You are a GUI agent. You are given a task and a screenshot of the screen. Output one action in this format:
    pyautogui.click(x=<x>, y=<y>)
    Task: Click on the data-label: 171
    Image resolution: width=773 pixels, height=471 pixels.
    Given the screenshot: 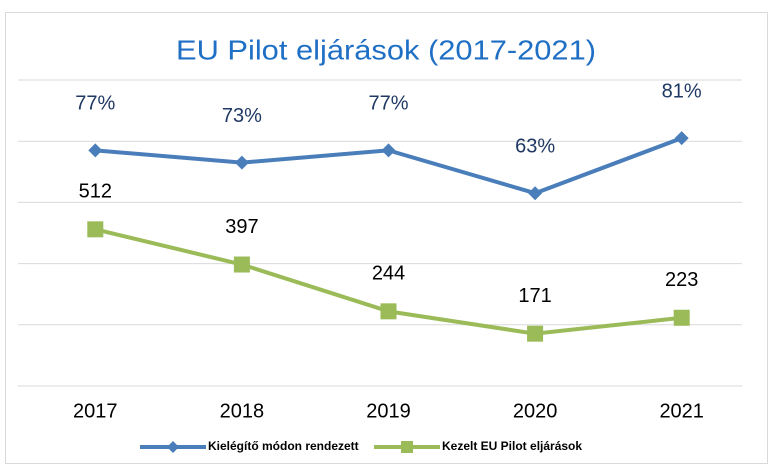 What is the action you would take?
    pyautogui.click(x=534, y=296)
    